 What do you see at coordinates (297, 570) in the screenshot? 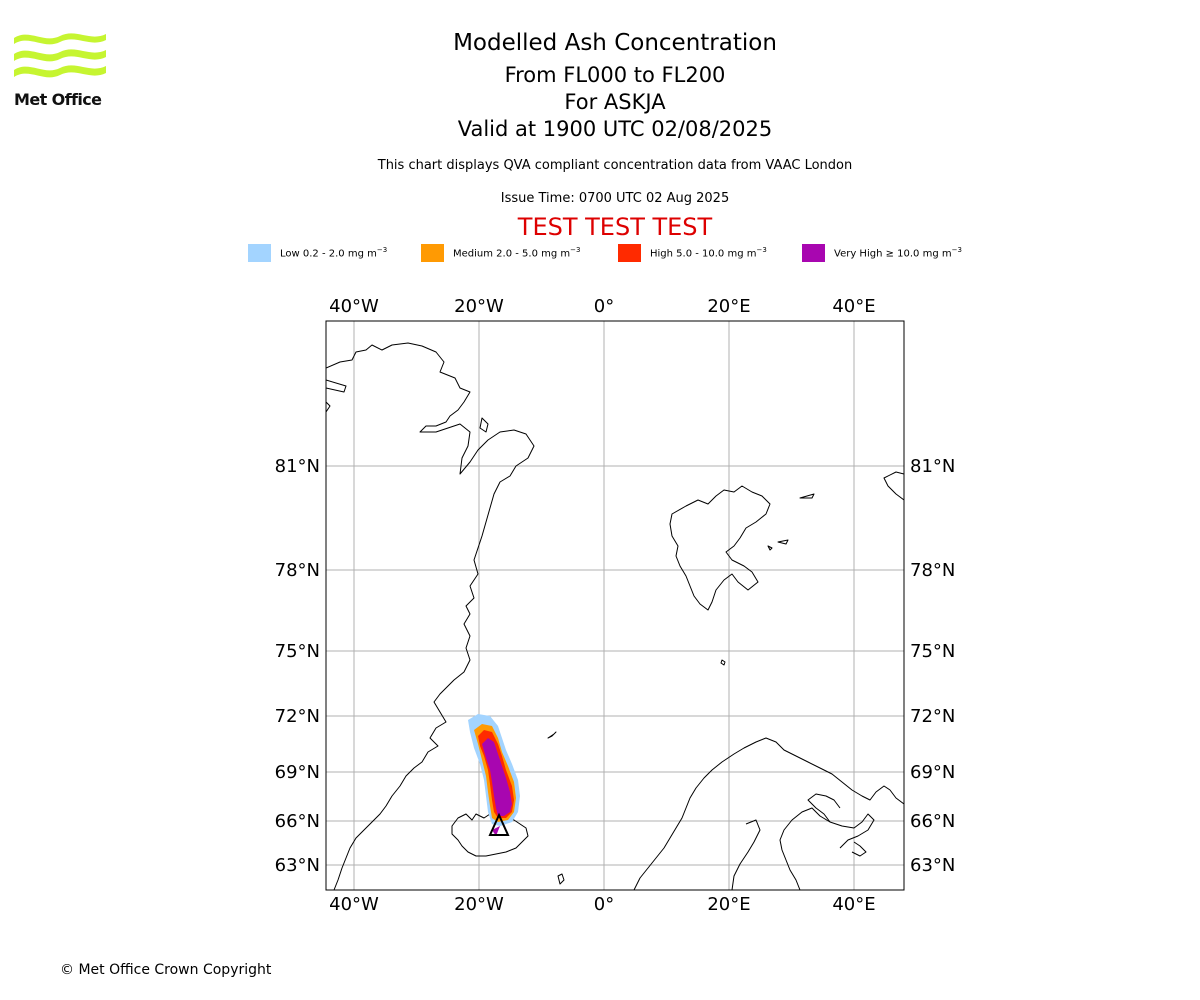
I see `lat-label-left-78n: 78°N` at bounding box center [297, 570].